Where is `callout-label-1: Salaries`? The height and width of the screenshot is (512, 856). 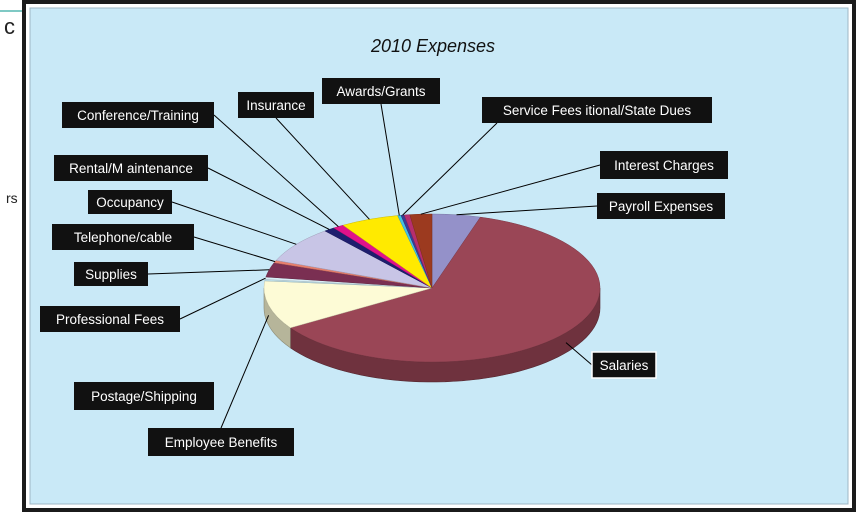 callout-label-1: Salaries is located at coordinates (624, 365).